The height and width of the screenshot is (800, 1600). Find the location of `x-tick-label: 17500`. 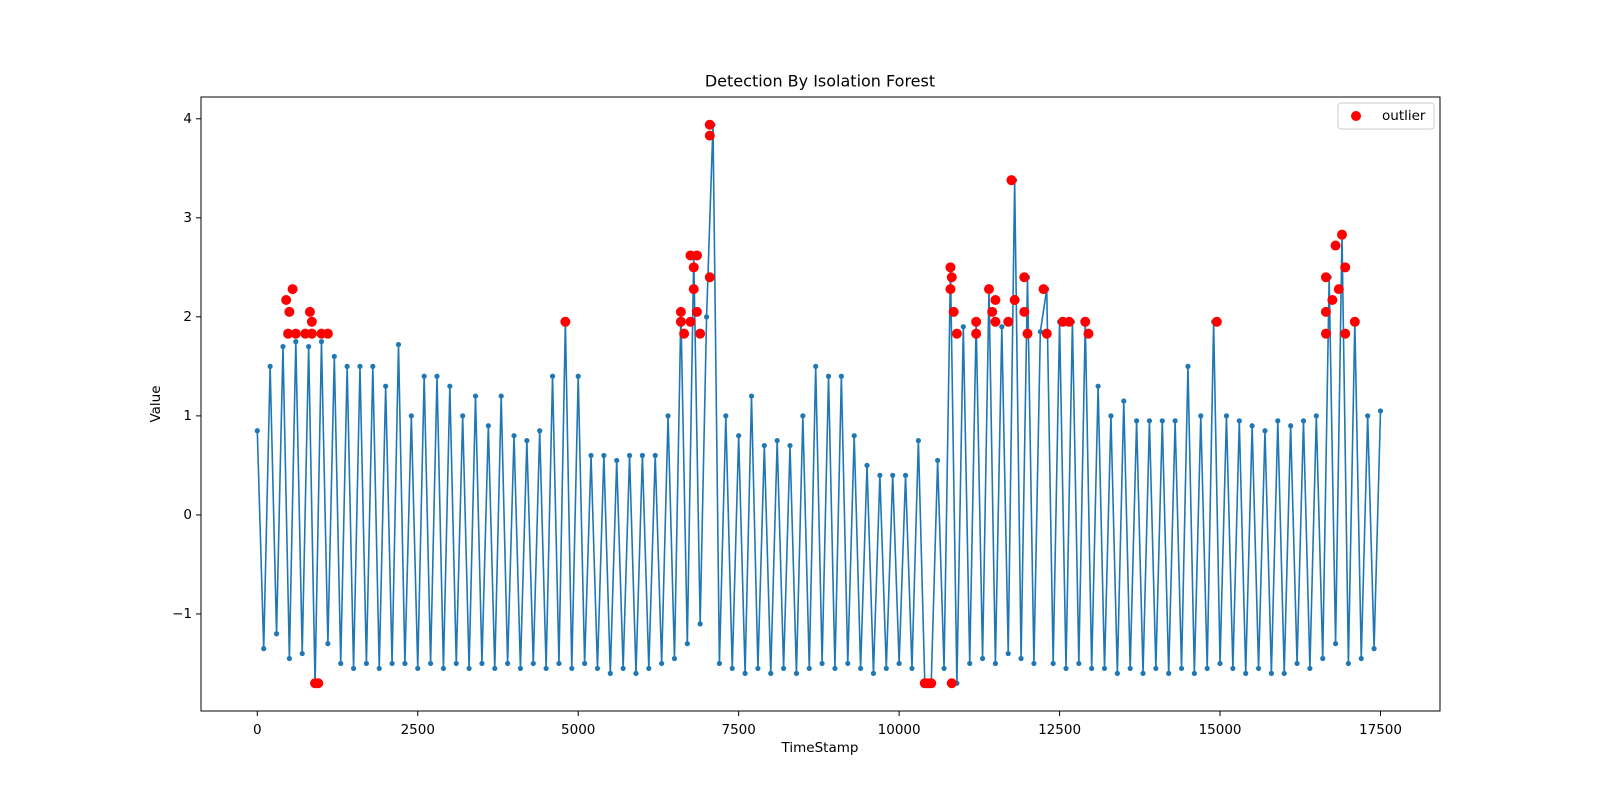

x-tick-label: 17500 is located at coordinates (1380, 730).